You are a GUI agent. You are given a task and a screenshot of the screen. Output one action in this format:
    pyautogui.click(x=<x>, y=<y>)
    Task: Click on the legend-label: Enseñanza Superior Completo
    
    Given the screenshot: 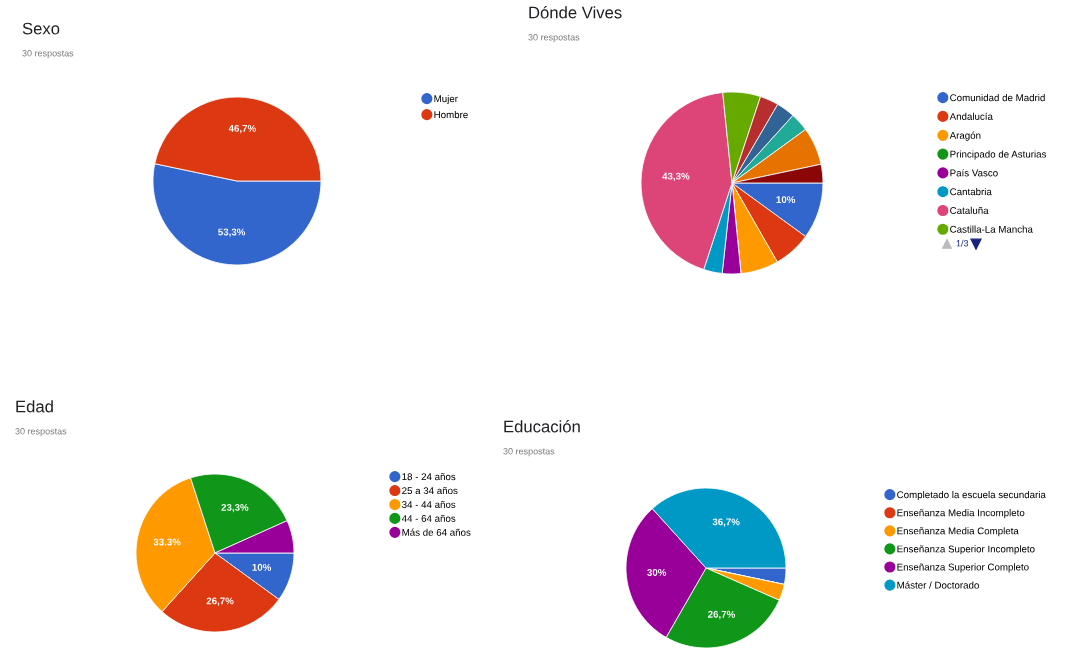 What is the action you would take?
    pyautogui.click(x=963, y=568)
    